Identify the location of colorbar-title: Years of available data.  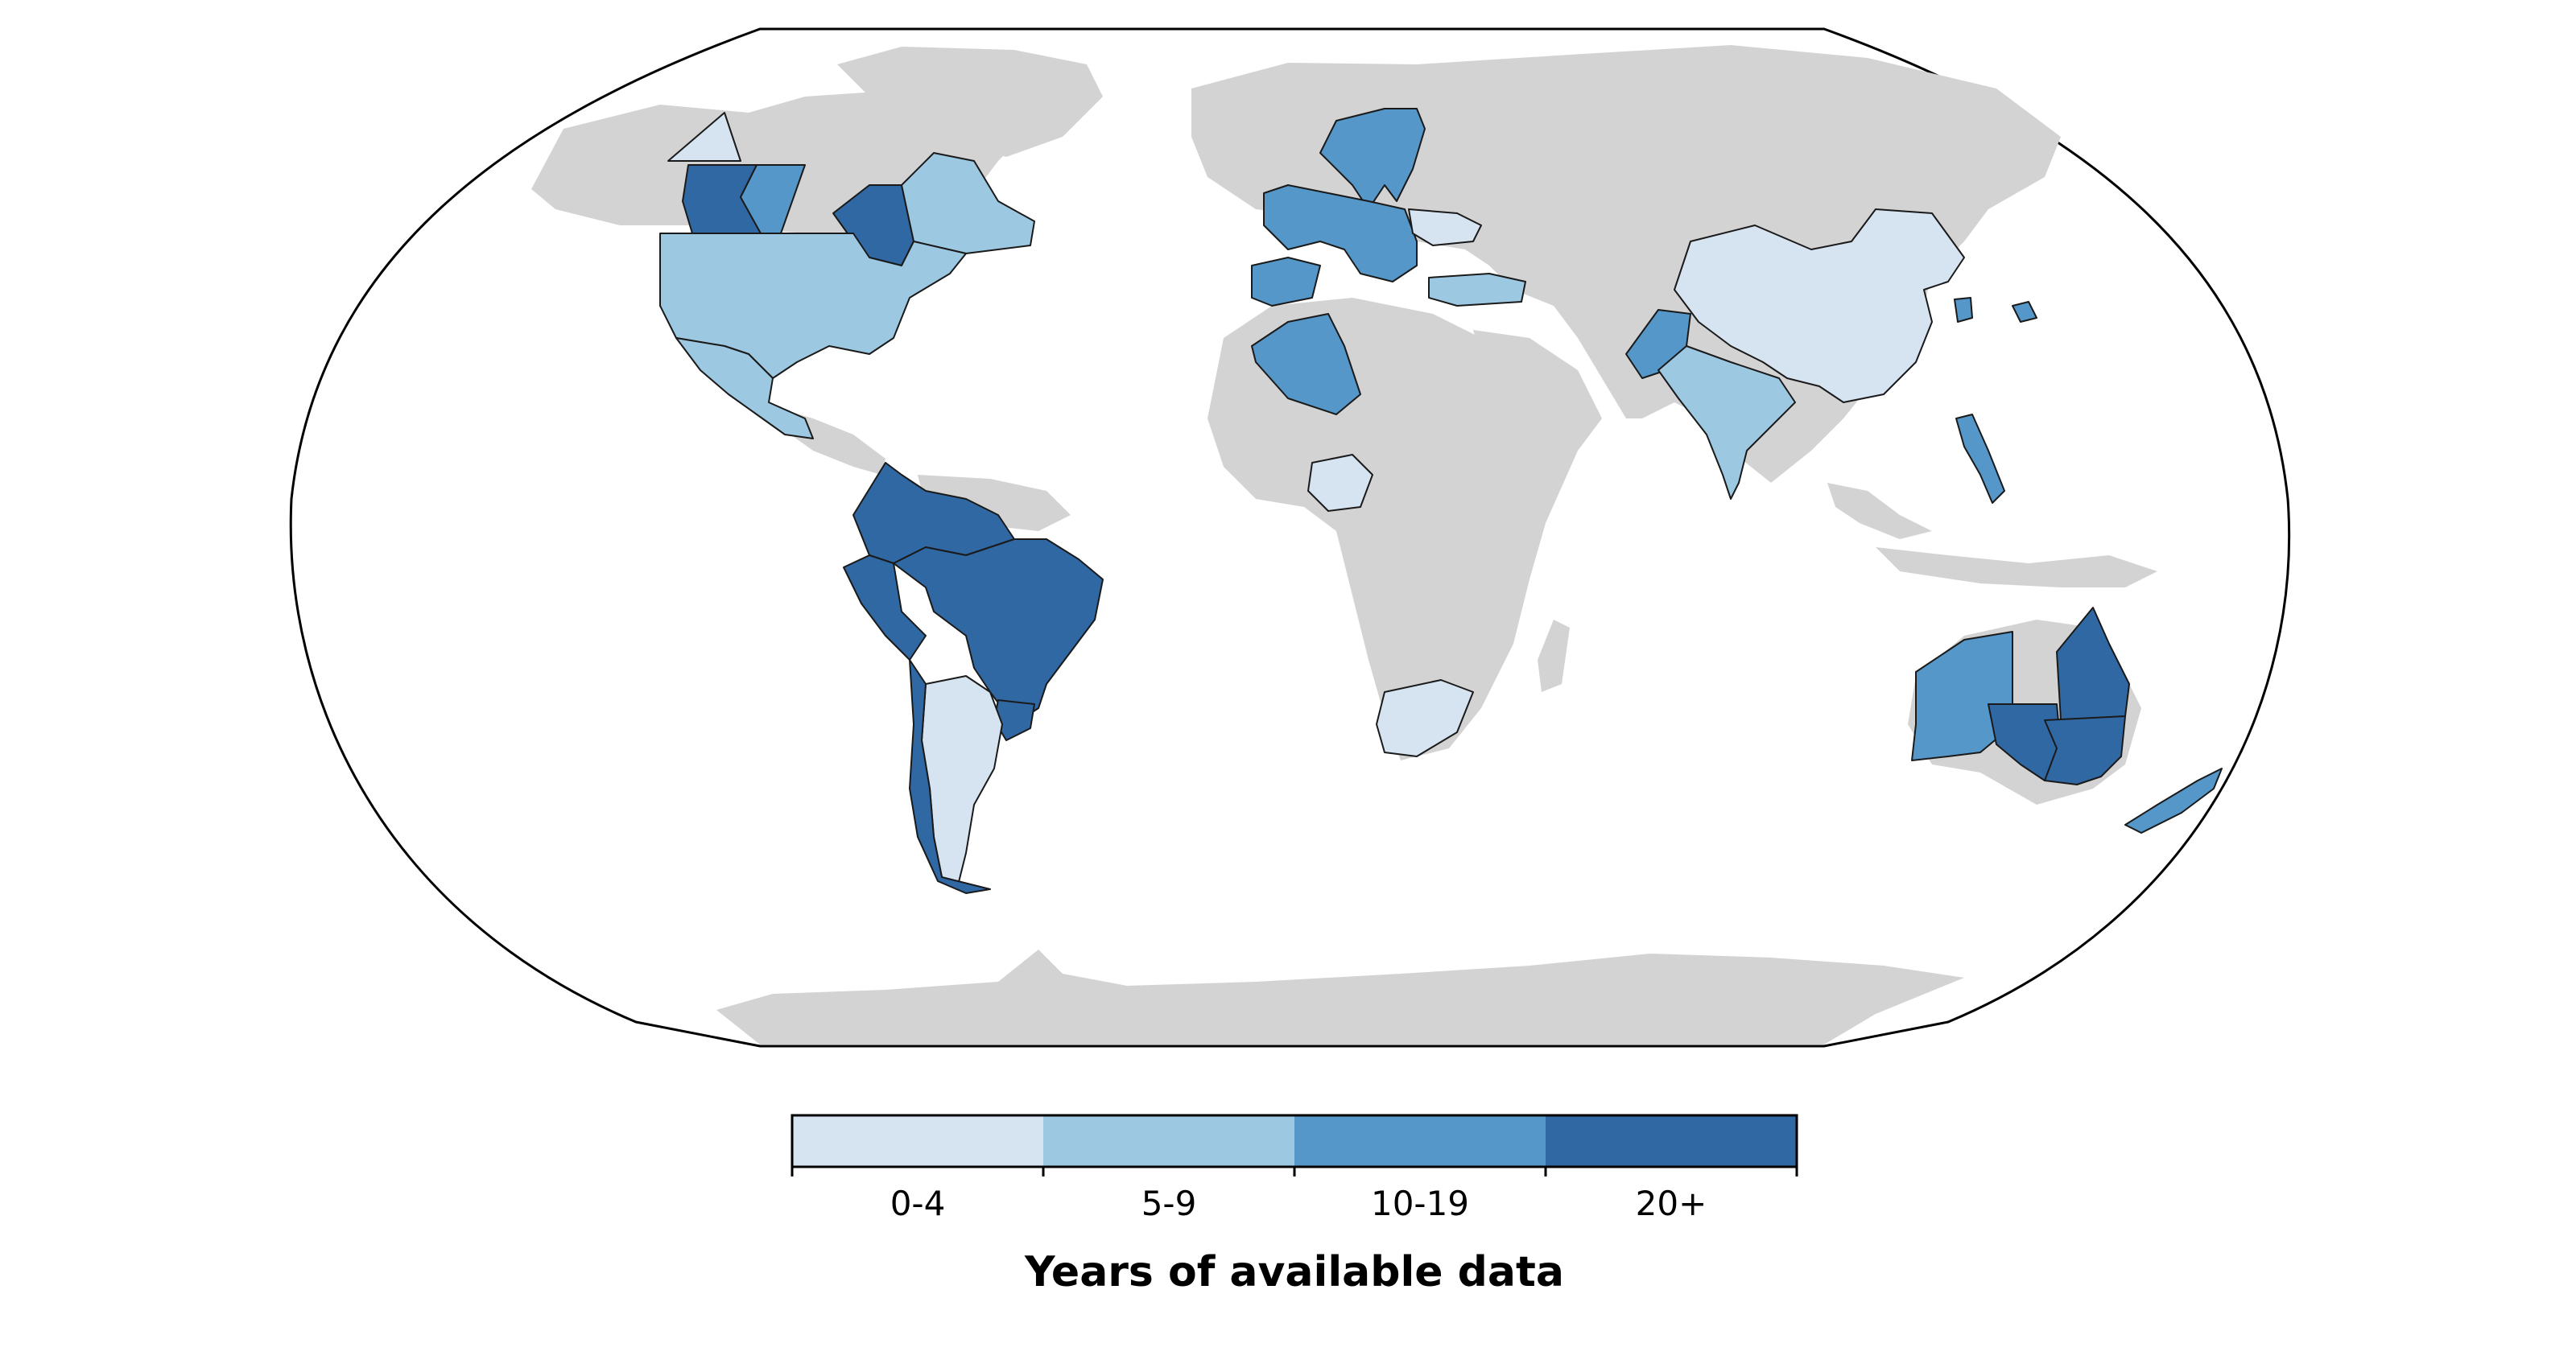
(1294, 1272).